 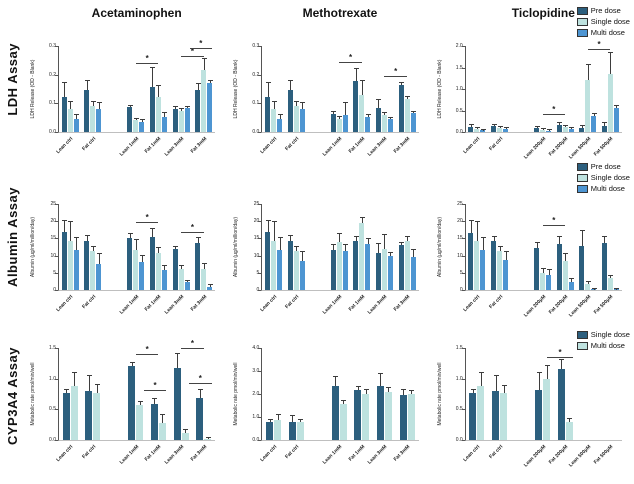 What do you see at coordinates (603, 10) in the screenshot?
I see `legend-item: Pre dose` at bounding box center [603, 10].